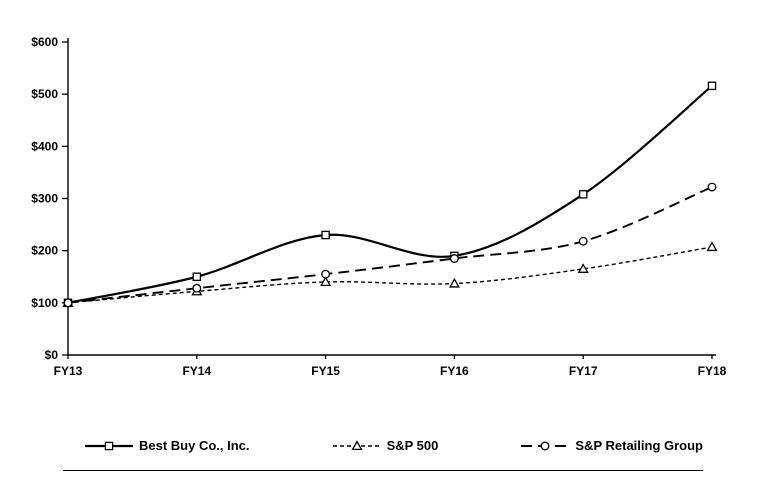 The height and width of the screenshot is (487, 765). What do you see at coordinates (44, 303) in the screenshot?
I see `y-axis-tick-label: $100` at bounding box center [44, 303].